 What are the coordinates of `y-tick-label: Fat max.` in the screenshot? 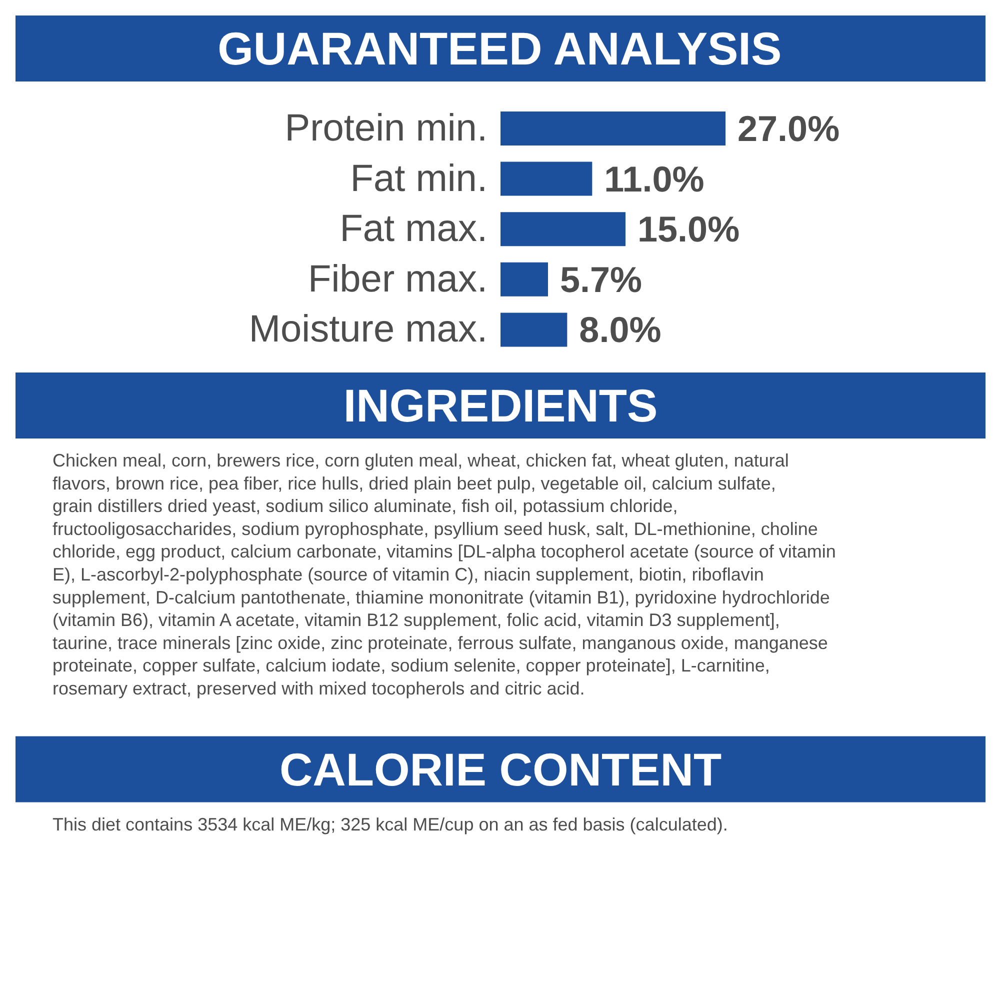 It's located at (414, 229).